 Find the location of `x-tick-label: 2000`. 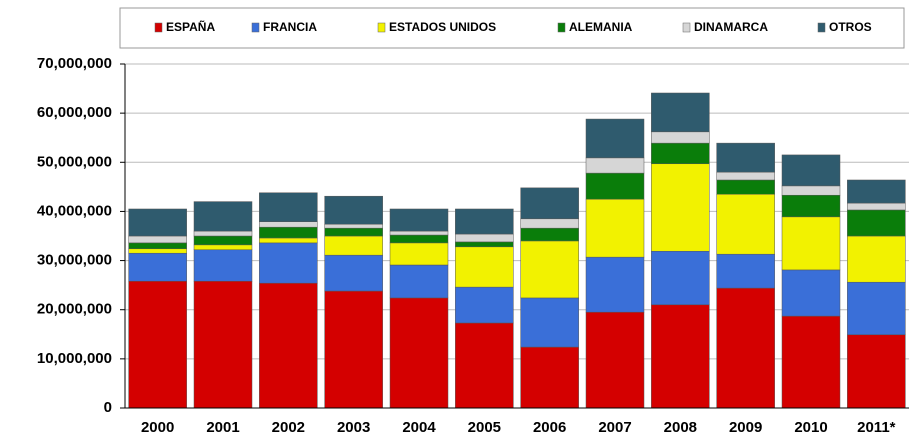

x-tick-label: 2000 is located at coordinates (157, 427).